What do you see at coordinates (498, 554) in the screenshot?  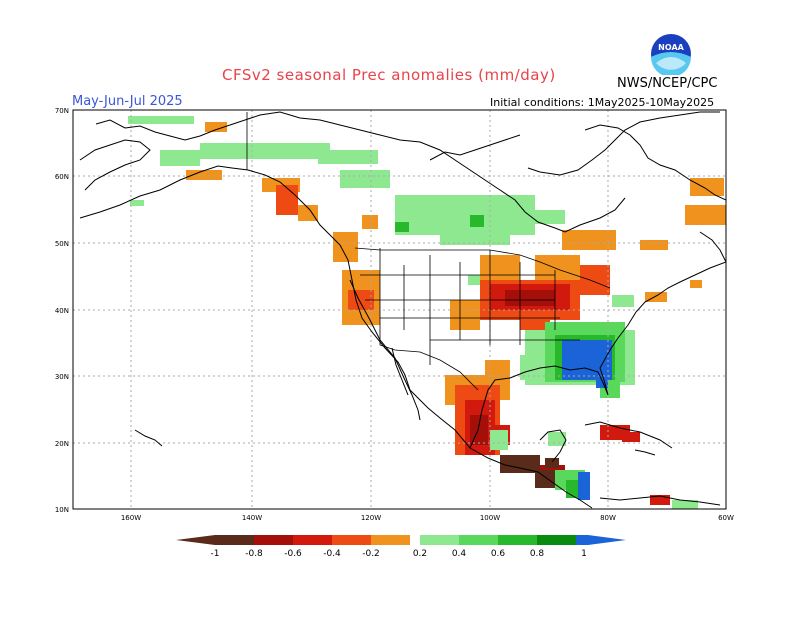 I see `colorbar-label: 0.6` at bounding box center [498, 554].